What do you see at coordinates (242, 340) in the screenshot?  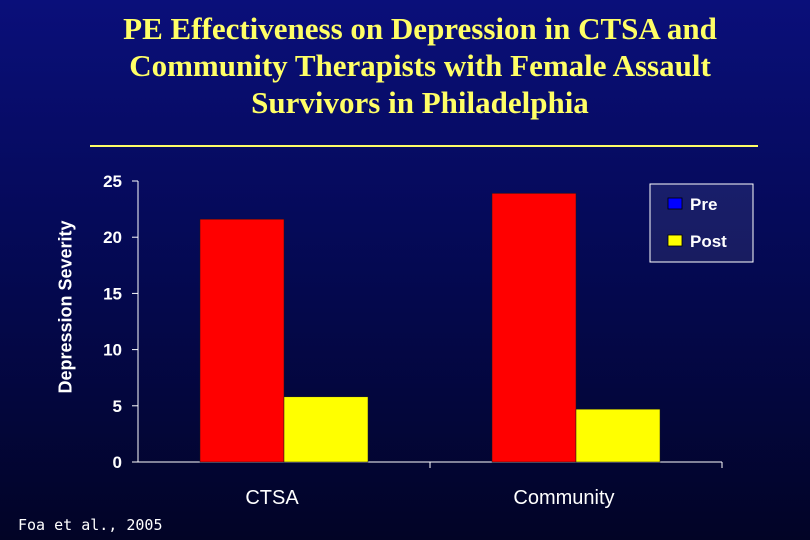 I see `bar-pre-ctsa` at bounding box center [242, 340].